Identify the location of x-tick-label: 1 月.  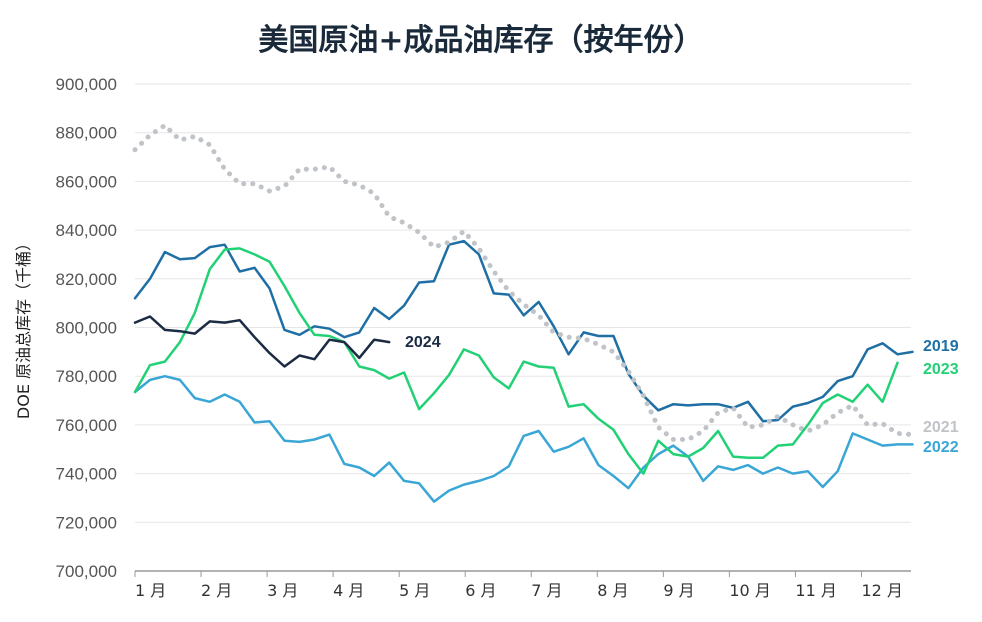
(150, 590).